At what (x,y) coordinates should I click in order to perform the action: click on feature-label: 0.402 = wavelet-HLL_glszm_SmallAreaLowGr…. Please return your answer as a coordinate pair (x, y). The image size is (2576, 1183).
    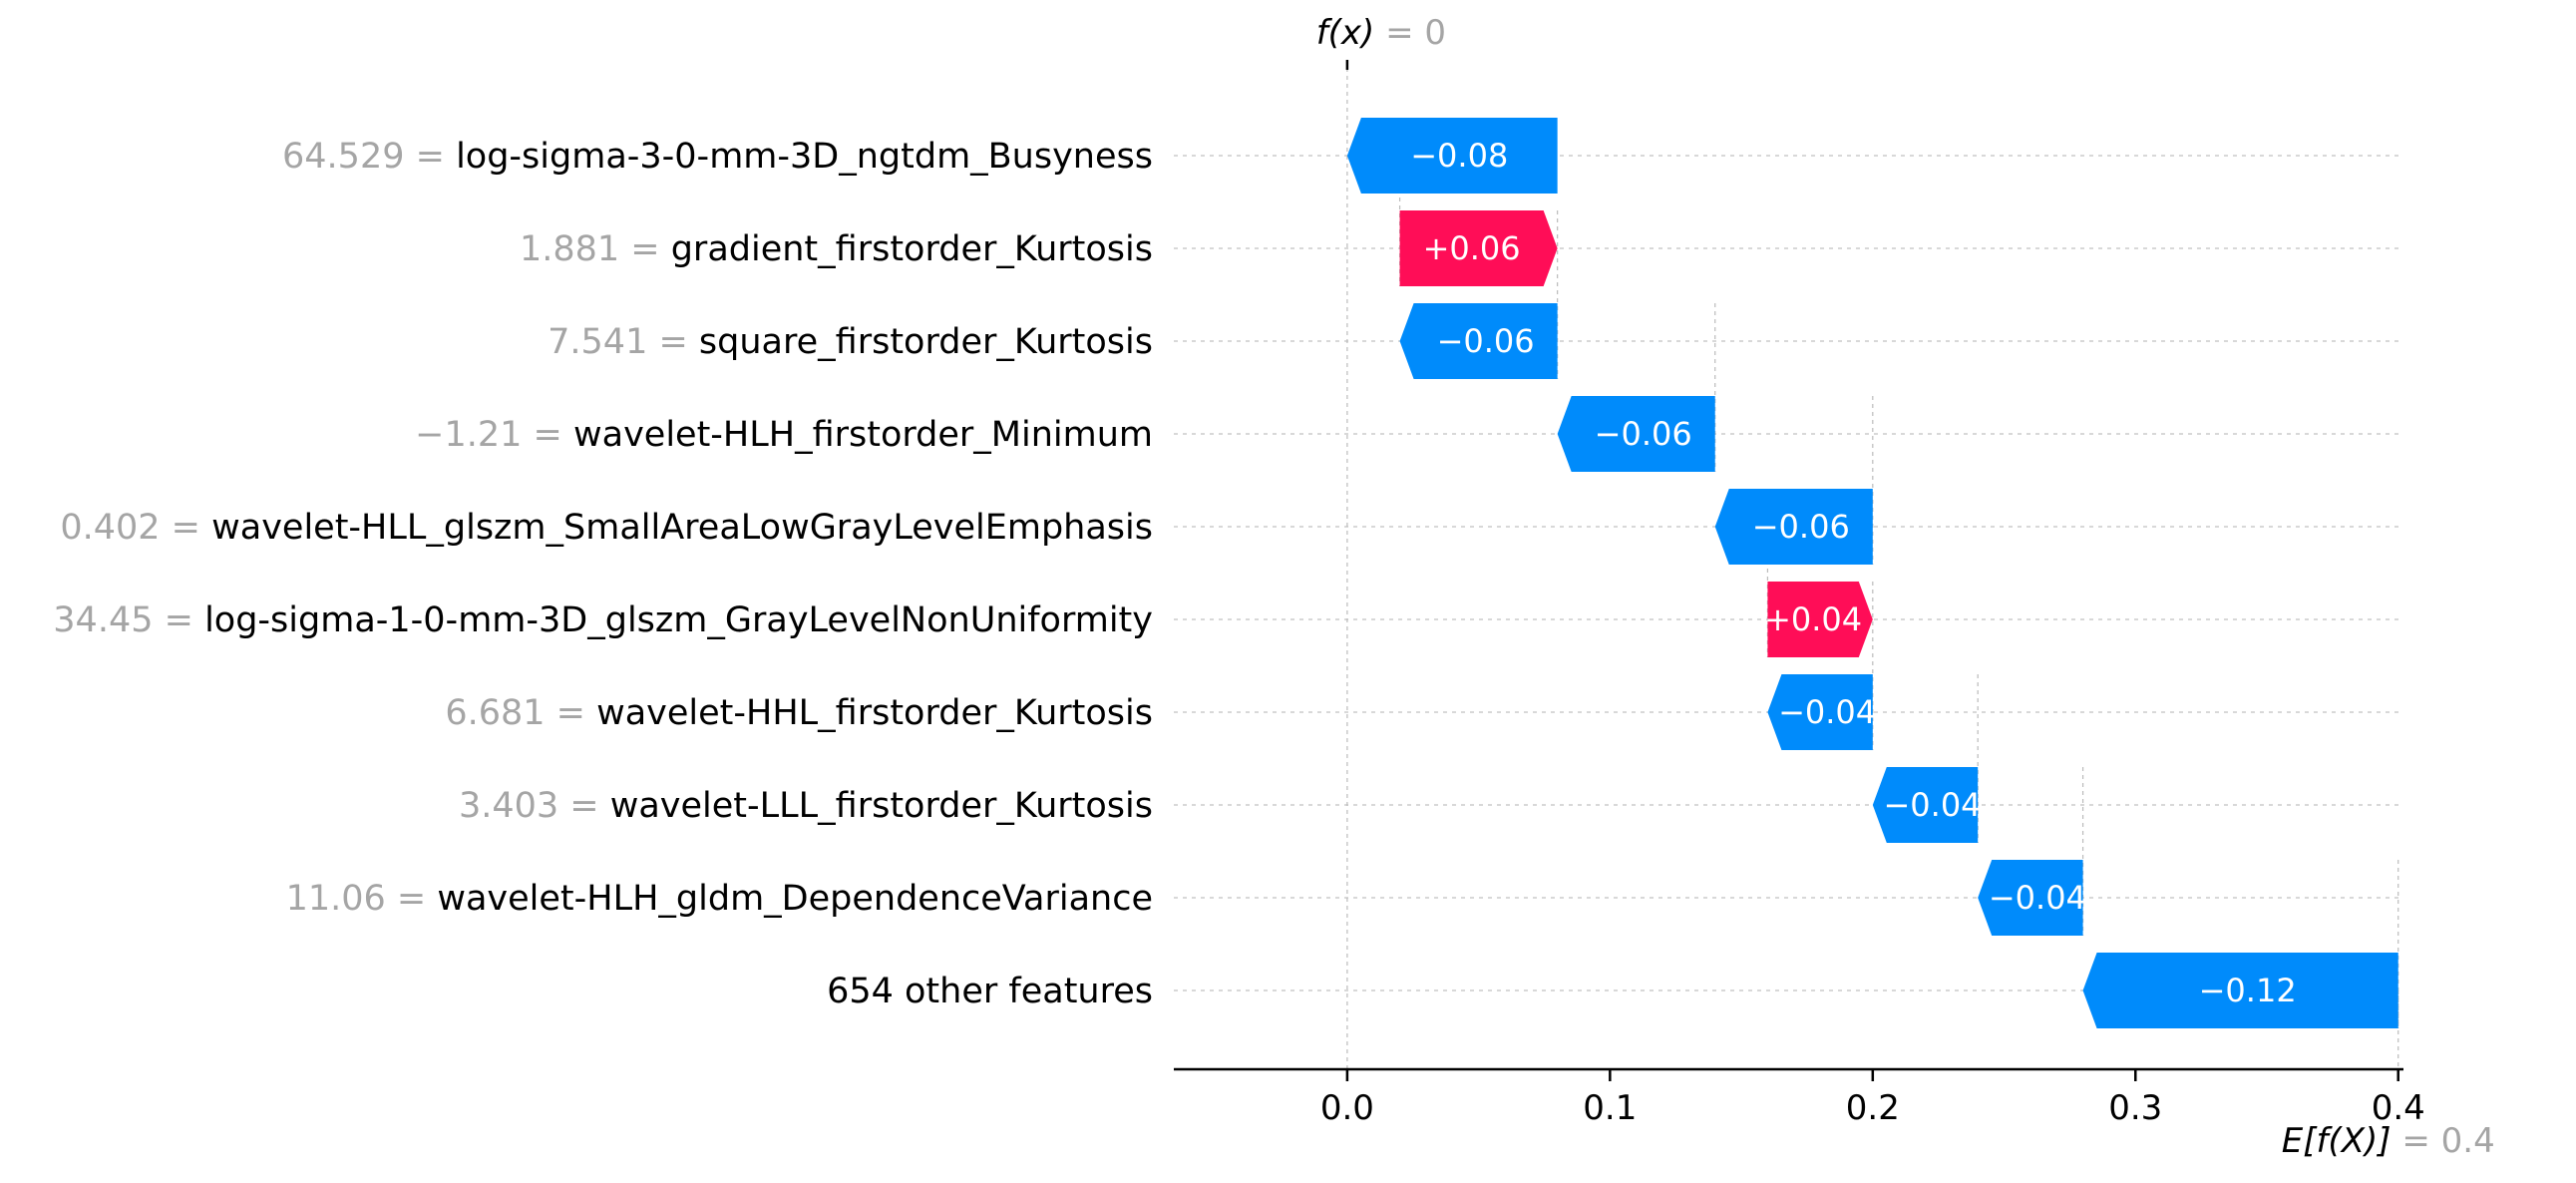
    Looking at the image, I should click on (606, 528).